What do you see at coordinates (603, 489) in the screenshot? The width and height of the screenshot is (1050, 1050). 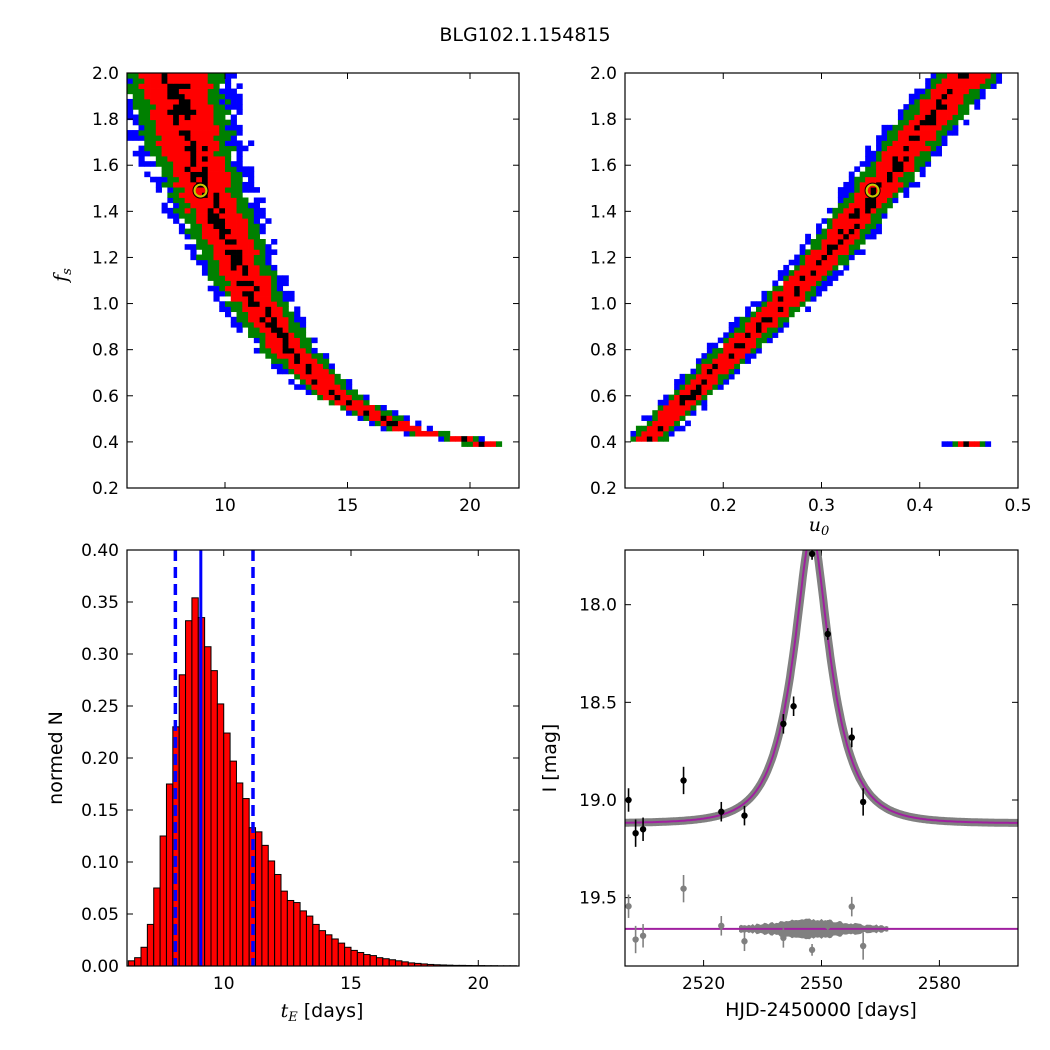 I see `y-tick-label: 0.2` at bounding box center [603, 489].